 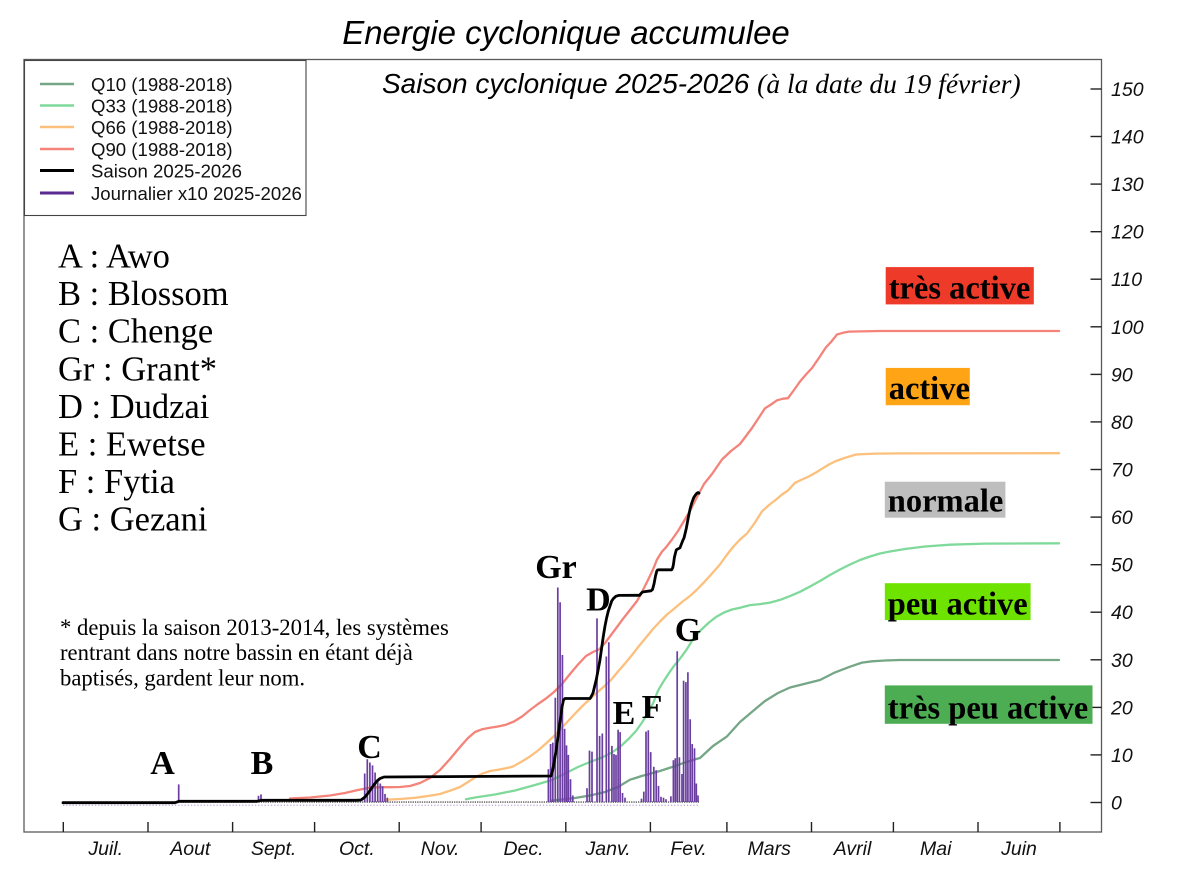 What do you see at coordinates (1122, 756) in the screenshot?
I see `svg-text: 10` at bounding box center [1122, 756].